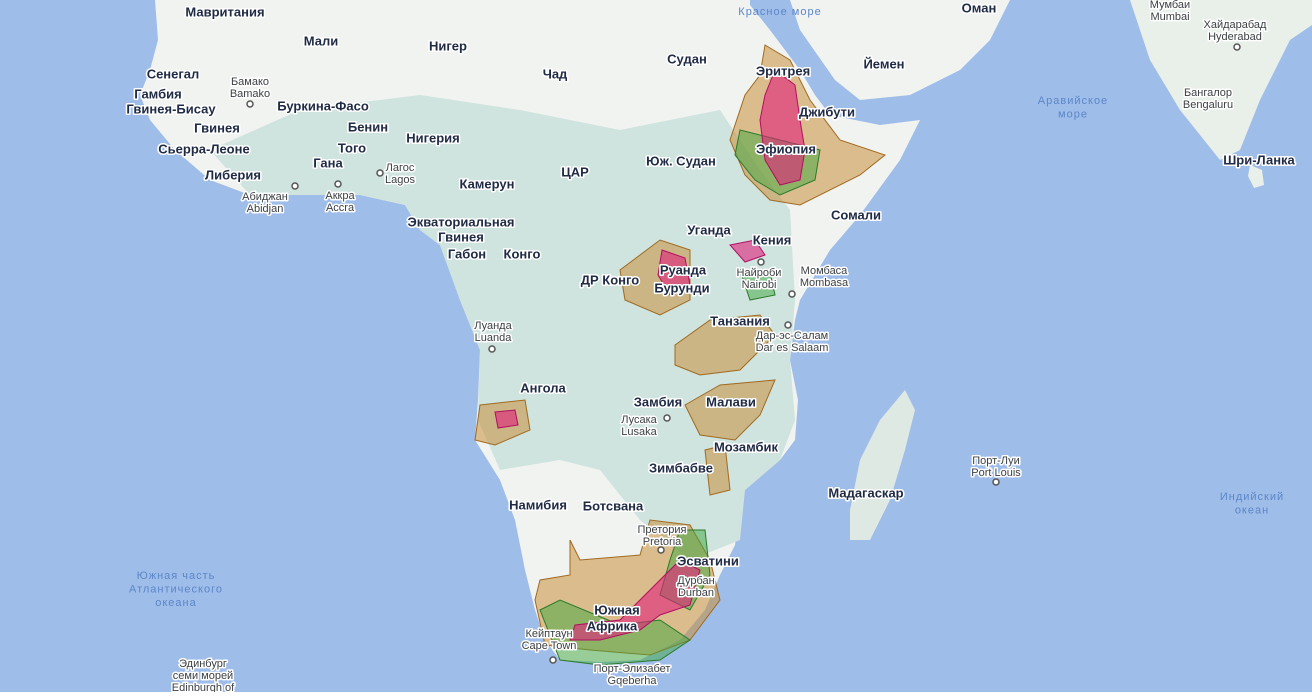  What do you see at coordinates (173, 73) in the screenshot?
I see `country-label: Сенегал` at bounding box center [173, 73].